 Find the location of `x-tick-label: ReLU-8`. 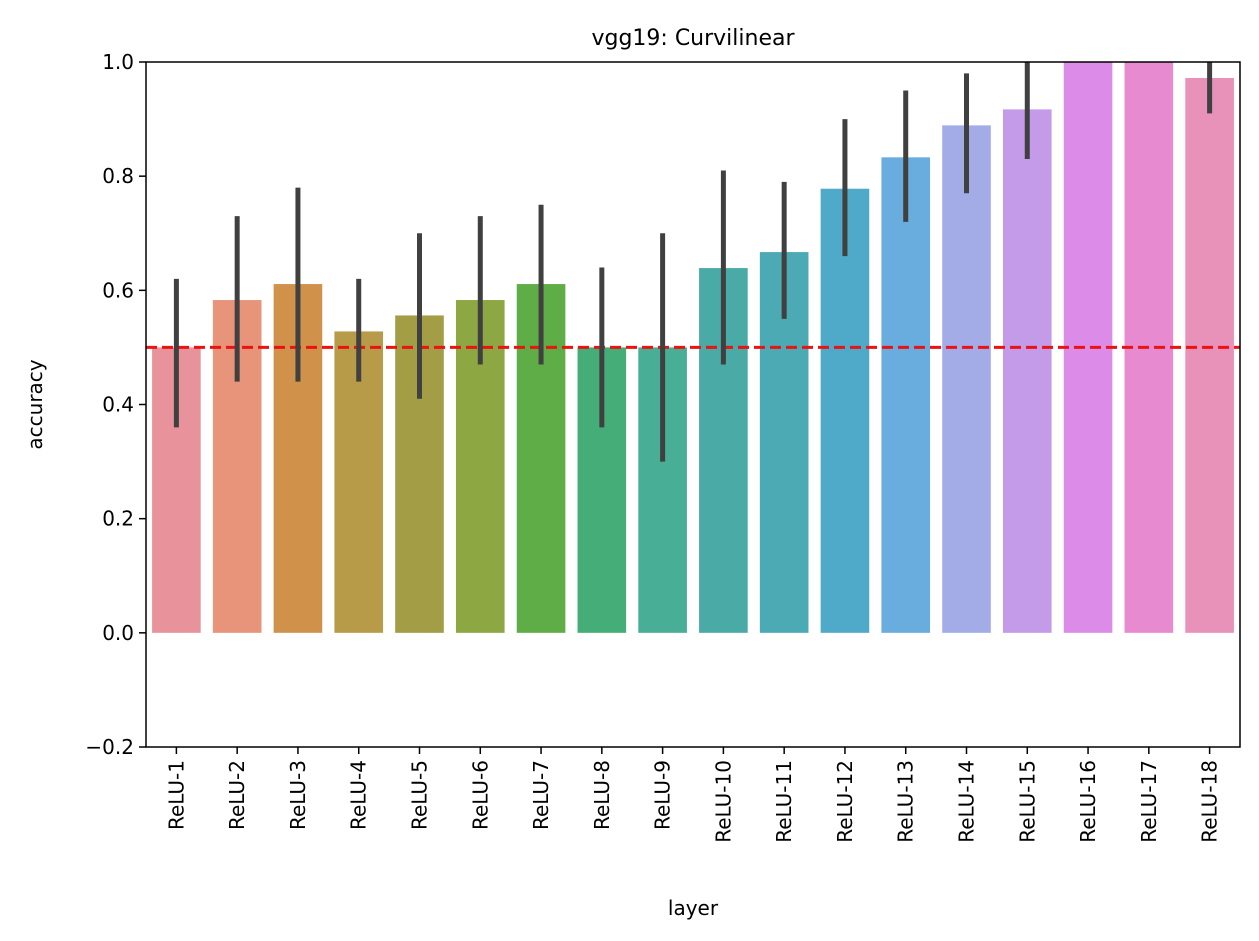

x-tick-label: ReLU-8 is located at coordinates (602, 795).